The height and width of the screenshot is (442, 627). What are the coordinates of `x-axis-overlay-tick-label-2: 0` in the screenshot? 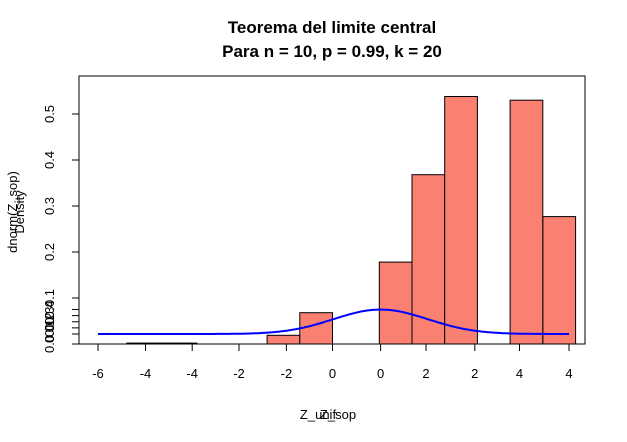 It's located at (332, 373).